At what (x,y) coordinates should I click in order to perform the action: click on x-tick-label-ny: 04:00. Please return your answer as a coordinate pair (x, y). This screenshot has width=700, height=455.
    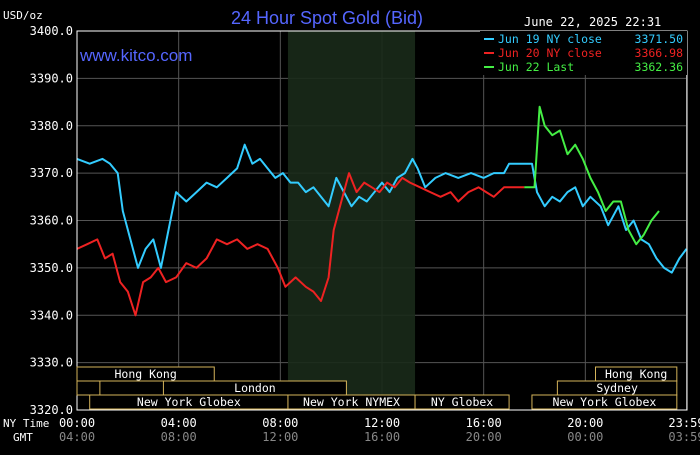
    Looking at the image, I should click on (179, 423).